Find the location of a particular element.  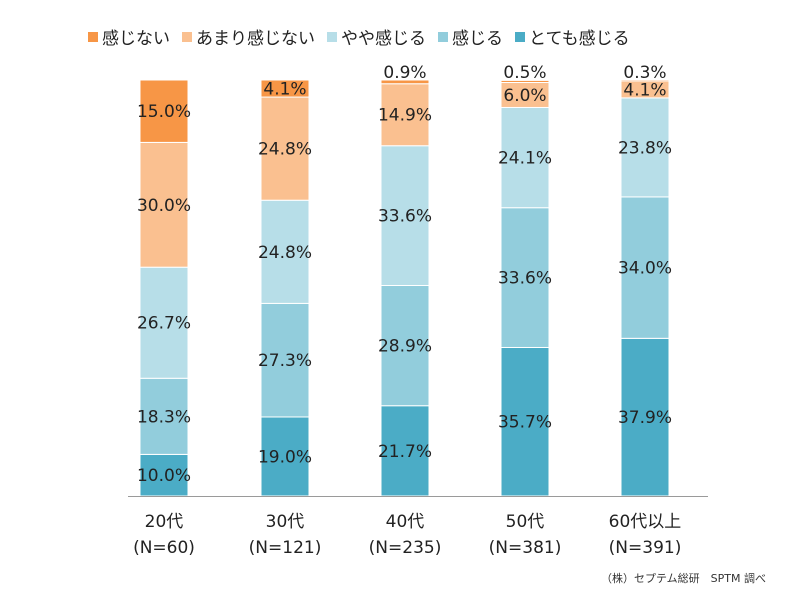

data-label: 34.0% is located at coordinates (645, 269).